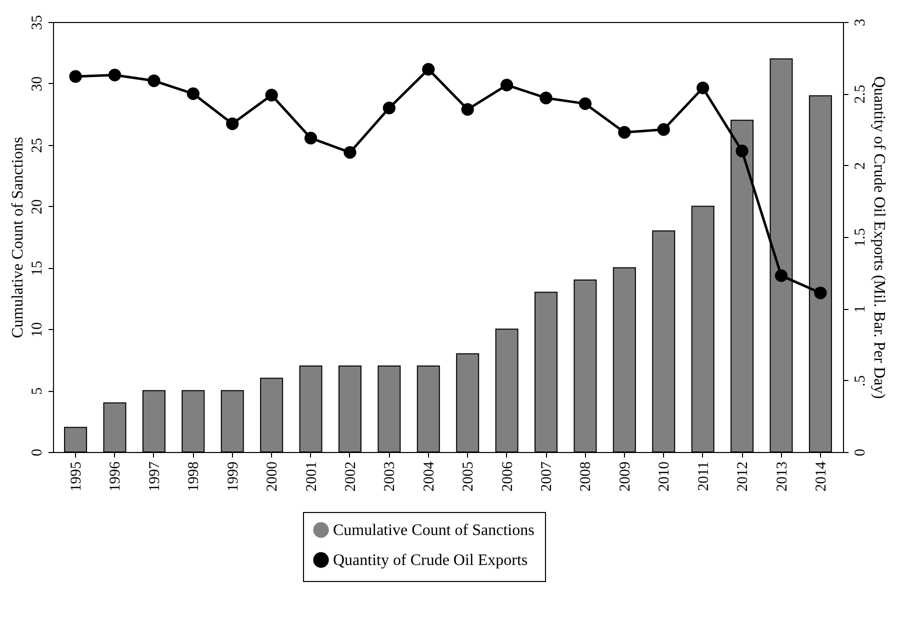 This screenshot has height=626, width=910. Describe the element at coordinates (860, 94) in the screenshot. I see `y2-tick-label: 2.5` at that location.